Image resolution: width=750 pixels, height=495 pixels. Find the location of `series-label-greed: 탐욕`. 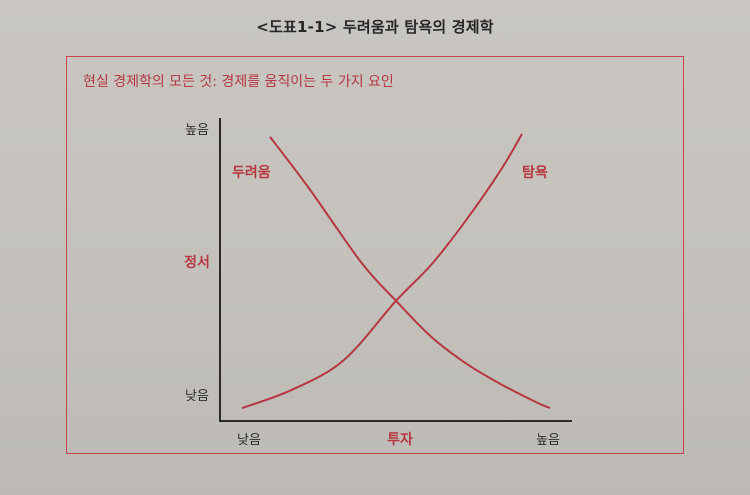

series-label-greed: 탐욕 is located at coordinates (535, 172).